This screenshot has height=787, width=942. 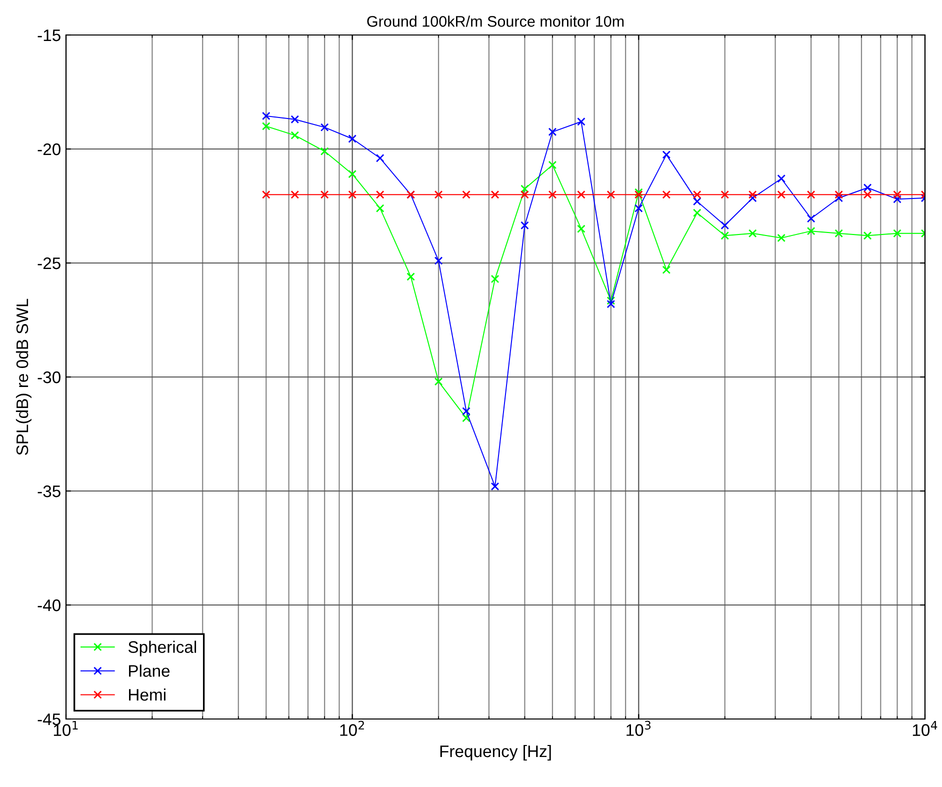 What do you see at coordinates (49, 605) in the screenshot?
I see `y-tick-label: -40` at bounding box center [49, 605].